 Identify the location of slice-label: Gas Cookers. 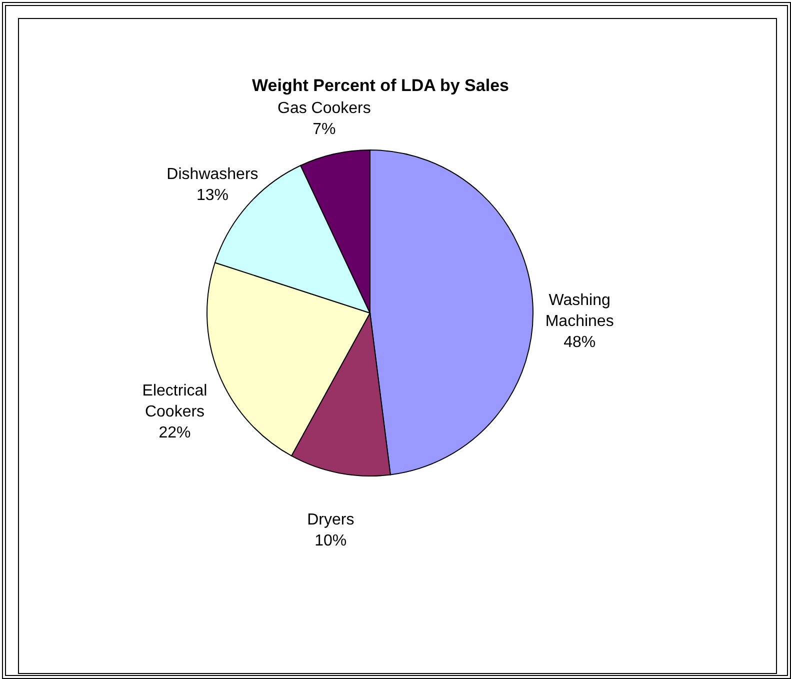
(324, 109).